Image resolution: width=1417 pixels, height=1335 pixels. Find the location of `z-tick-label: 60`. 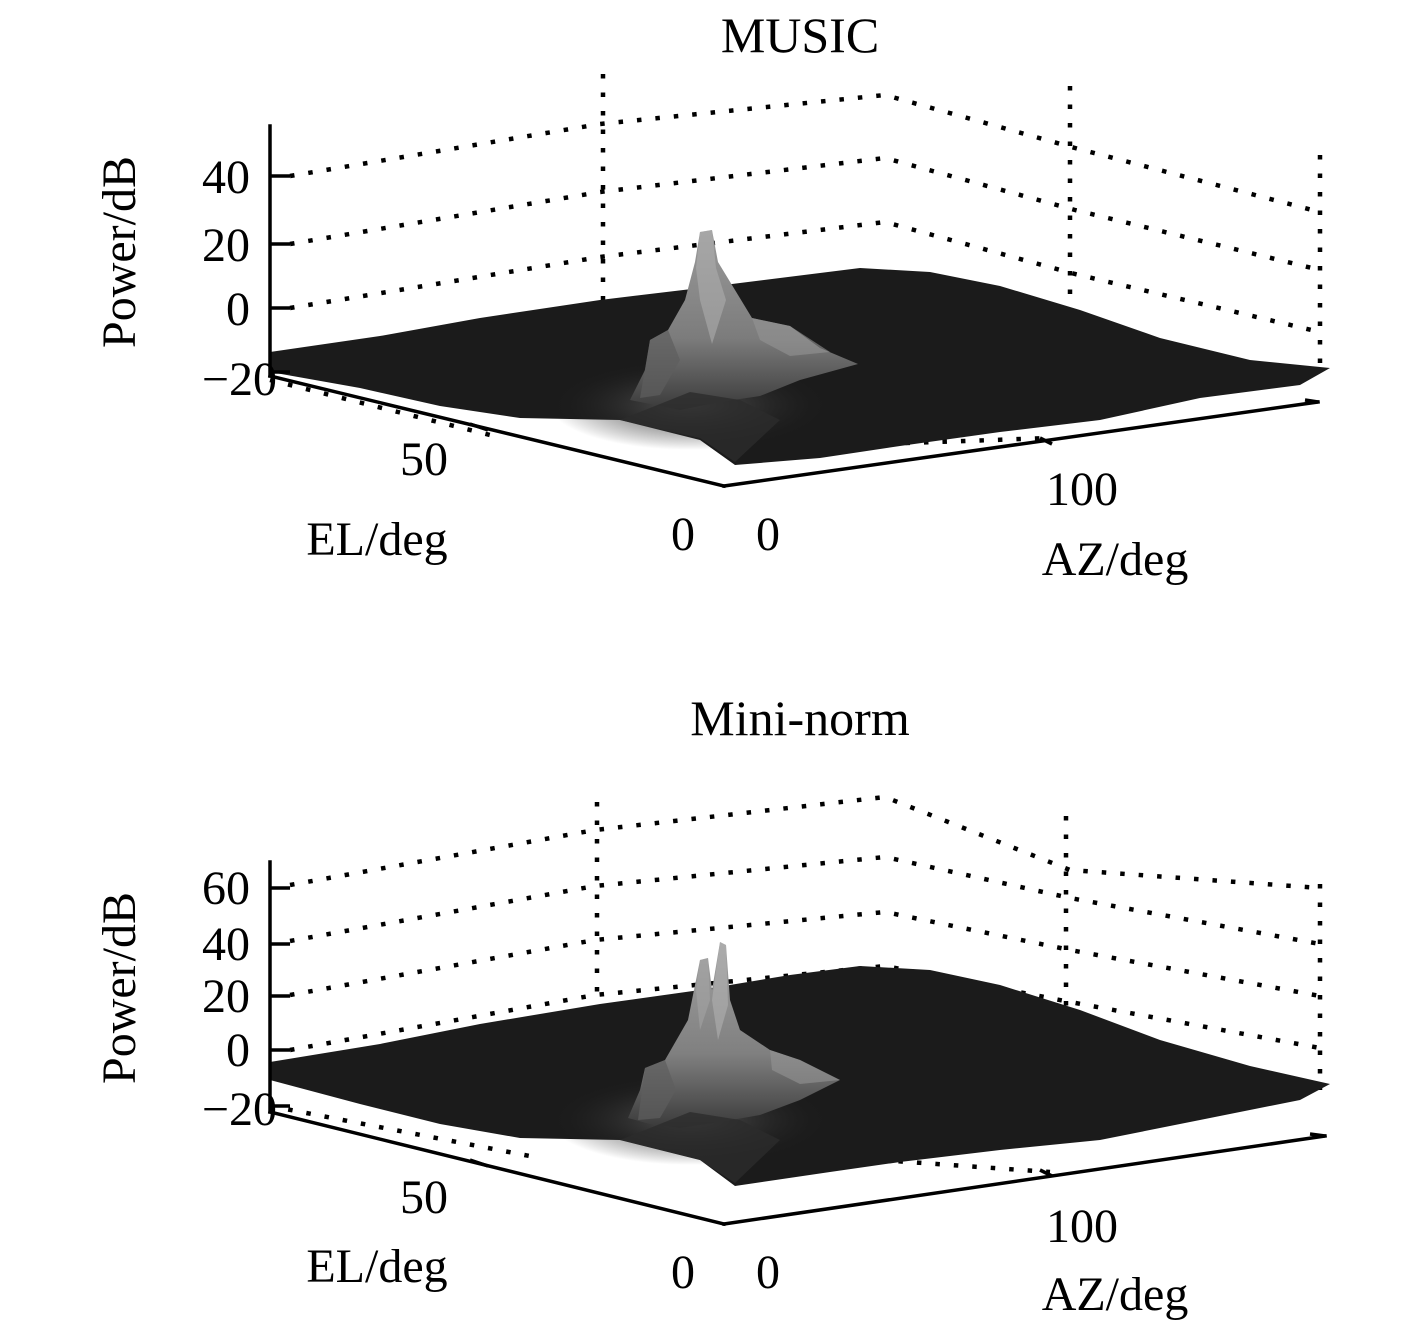

z-tick-label: 60 is located at coordinates (226, 888).